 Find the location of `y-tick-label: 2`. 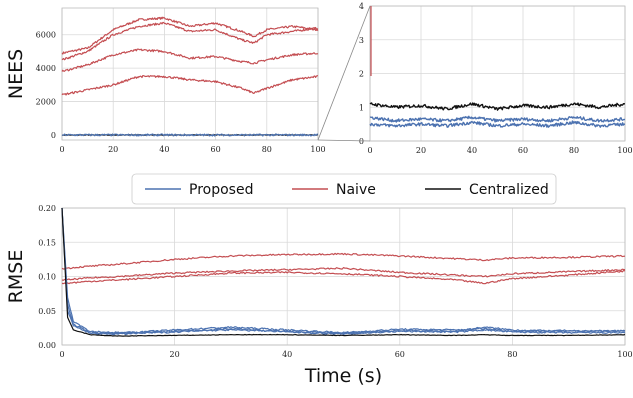

y-tick-label: 2 is located at coordinates (361, 74).